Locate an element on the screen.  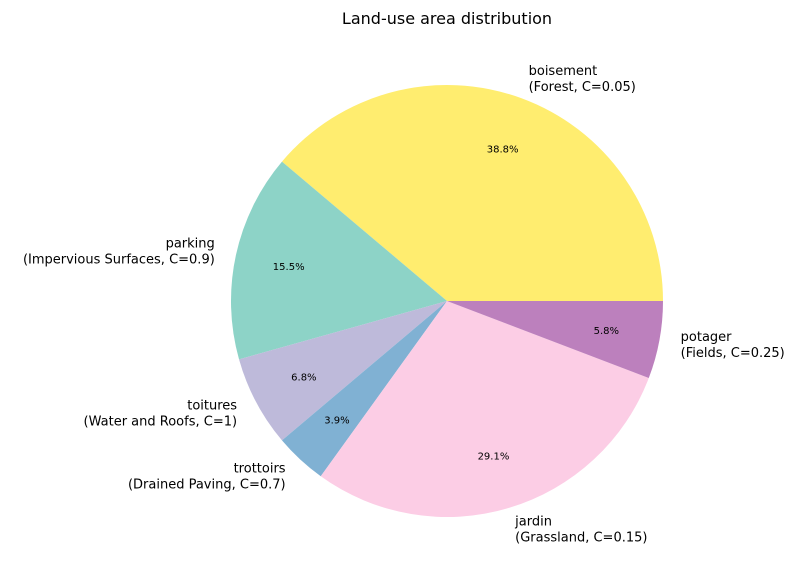
pie-slice-trottoirs is located at coordinates (364, 389).